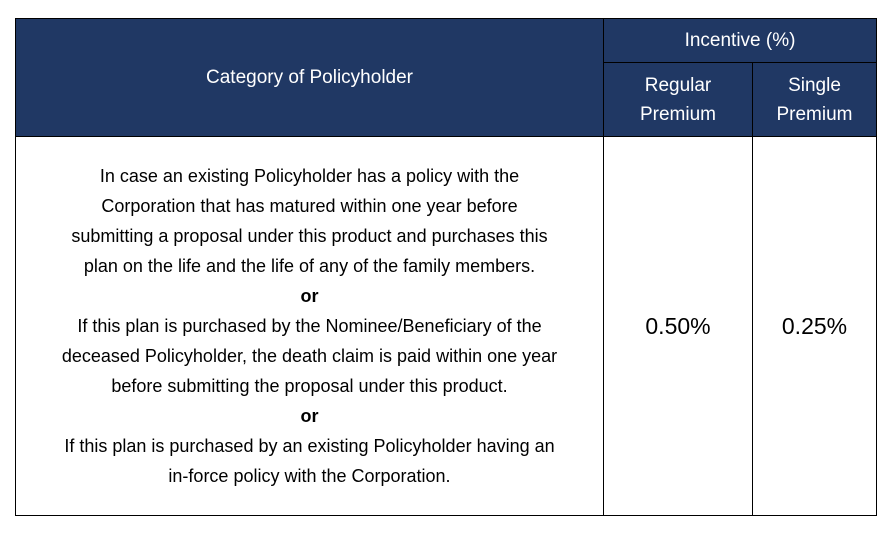 The height and width of the screenshot is (533, 894). I want to click on header-incentive: Incentive (%), so click(740, 40).